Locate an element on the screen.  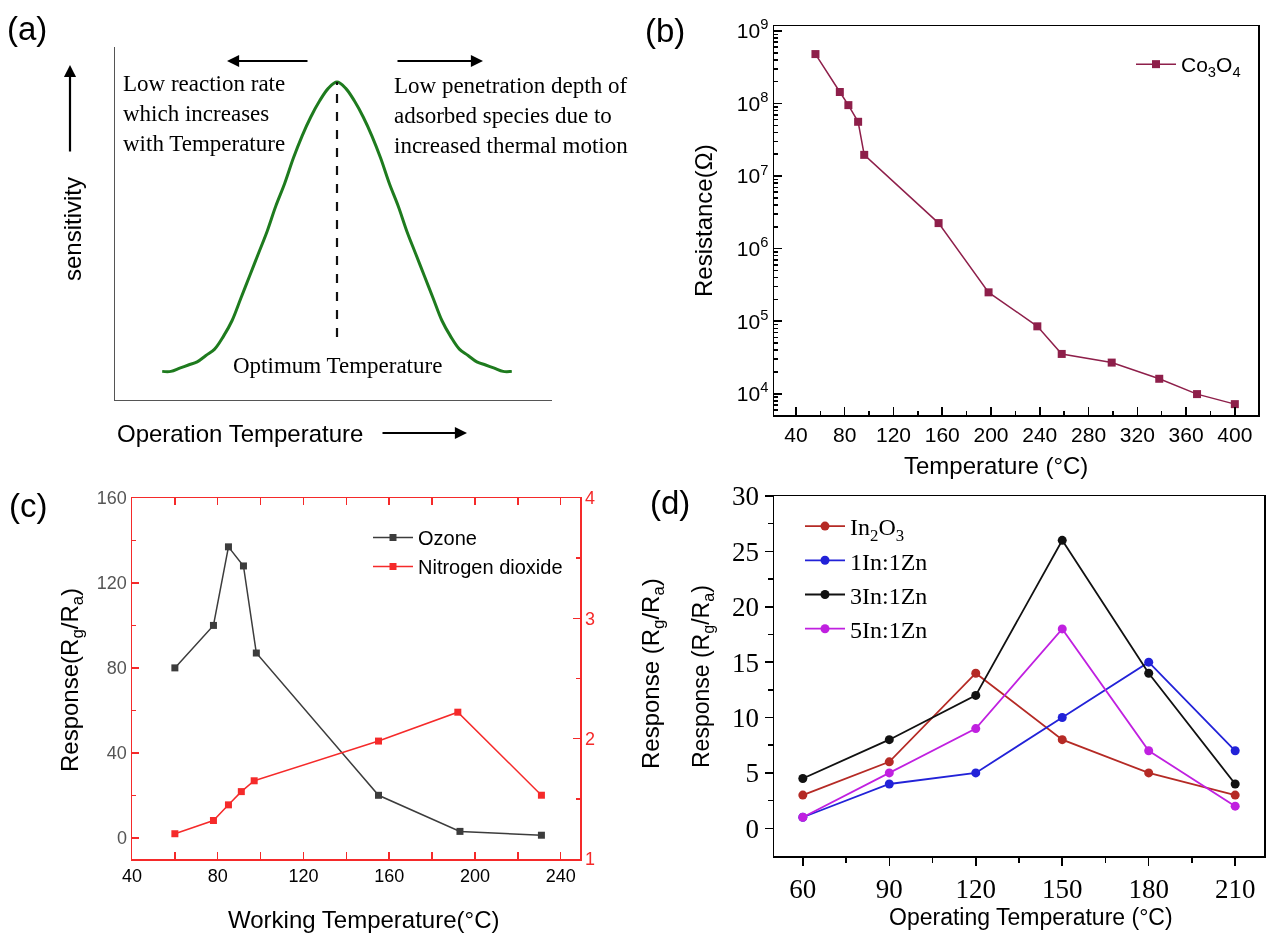
x-tick-label: 90 is located at coordinates (889, 888).